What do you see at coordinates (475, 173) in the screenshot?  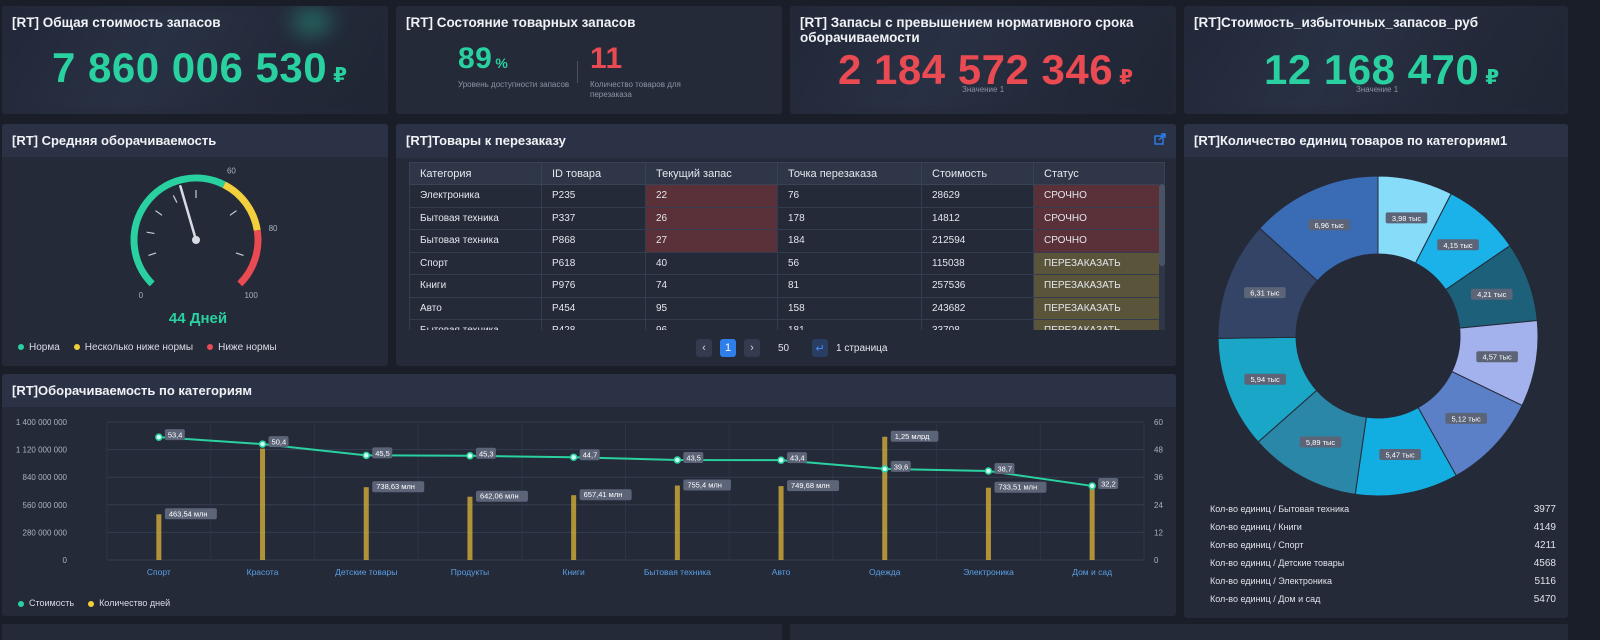 I see `column-header: Категория` at bounding box center [475, 173].